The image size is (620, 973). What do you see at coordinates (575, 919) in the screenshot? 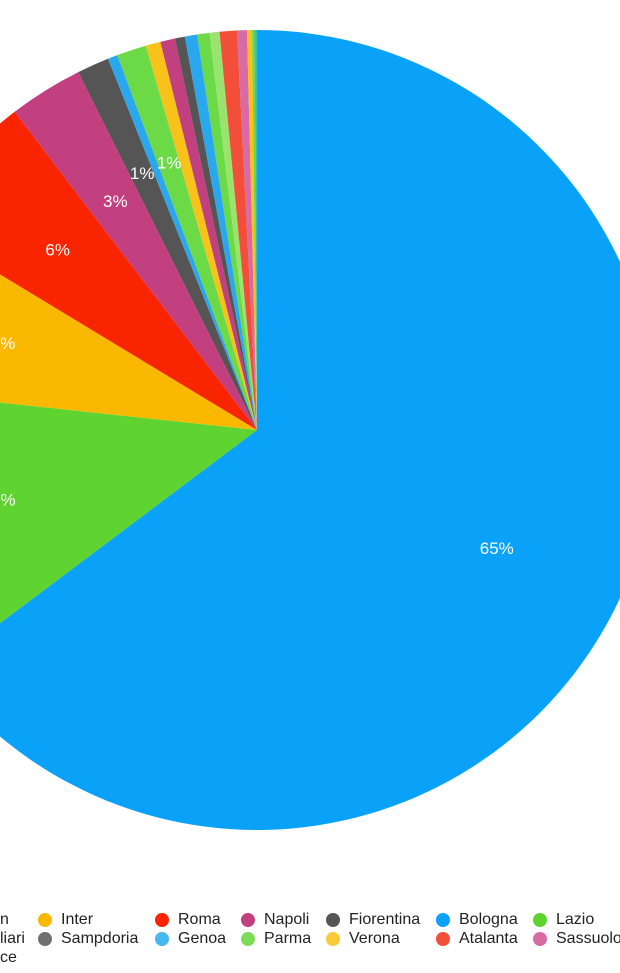
I see `legend-label: Lazio` at bounding box center [575, 919].